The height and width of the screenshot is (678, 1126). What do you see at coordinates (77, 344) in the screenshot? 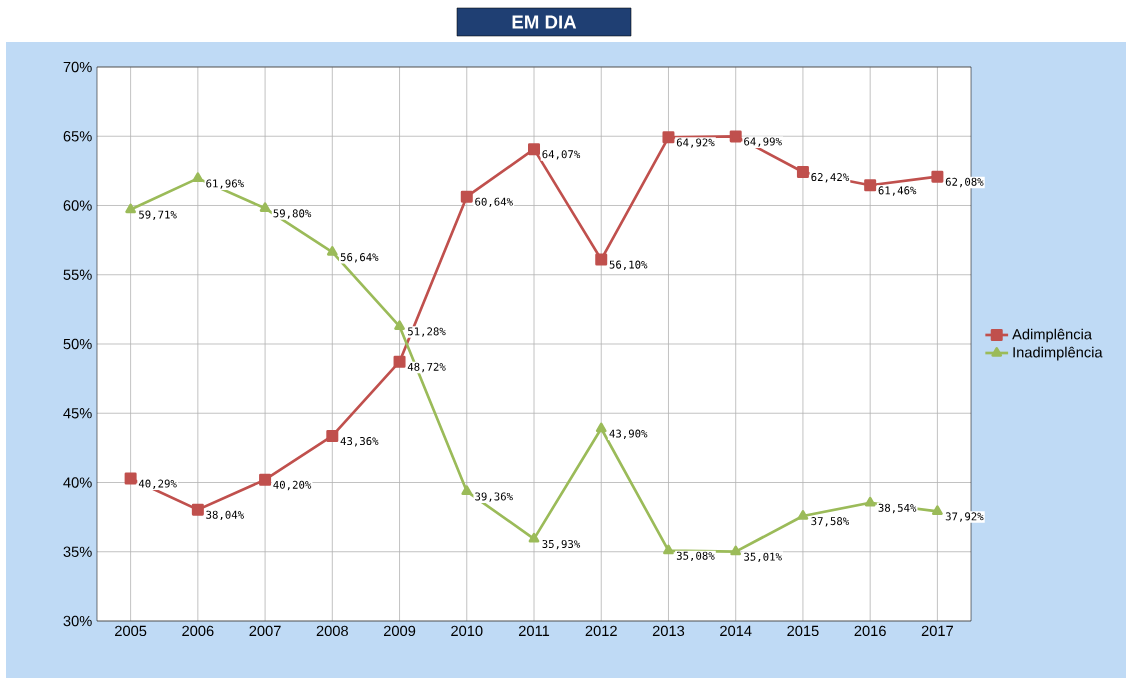
I see `y-tick-label: 50%` at bounding box center [77, 344].